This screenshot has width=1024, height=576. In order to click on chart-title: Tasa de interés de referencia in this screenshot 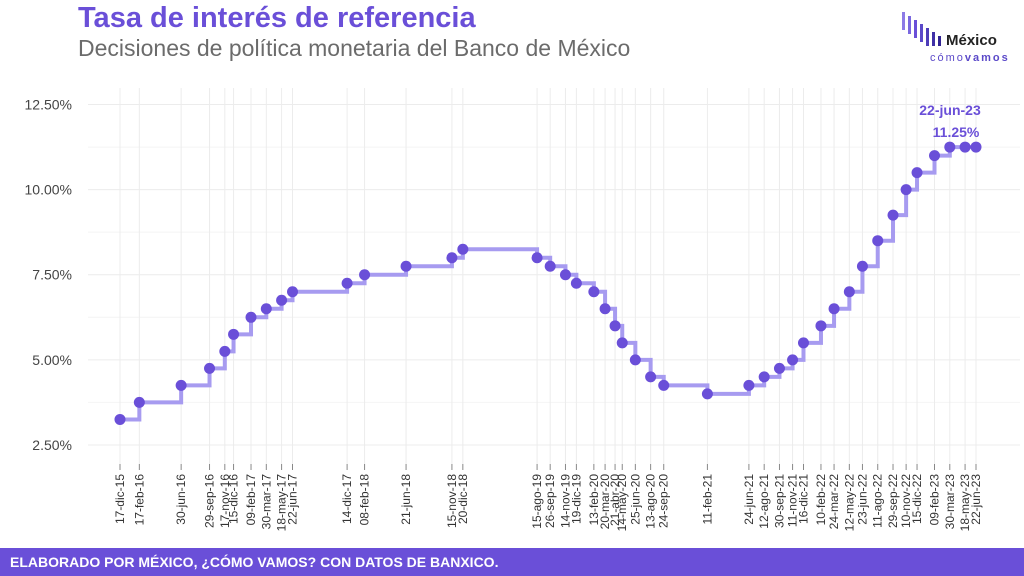, I will do `click(277, 18)`.